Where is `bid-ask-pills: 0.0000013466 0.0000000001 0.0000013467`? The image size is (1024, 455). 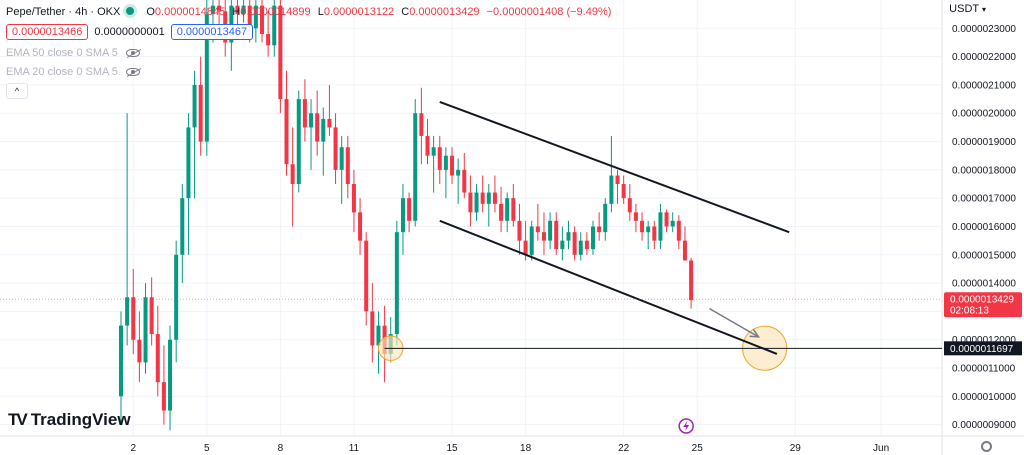 bid-ask-pills: 0.0000013466 0.0000000001 0.0000013467 is located at coordinates (130, 32).